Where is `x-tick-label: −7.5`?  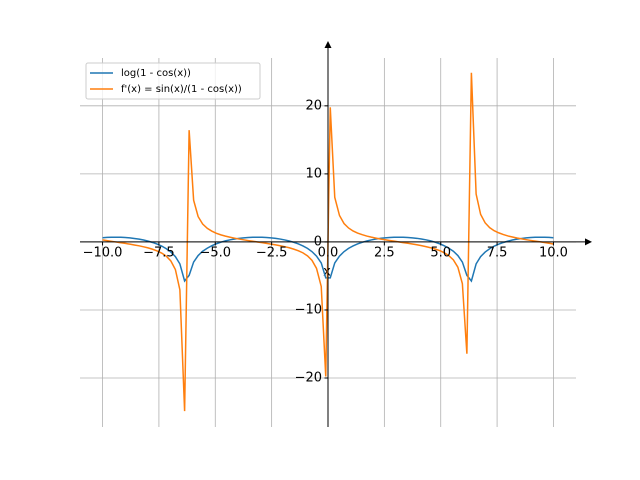 x-tick-label: −7.5 is located at coordinates (159, 252).